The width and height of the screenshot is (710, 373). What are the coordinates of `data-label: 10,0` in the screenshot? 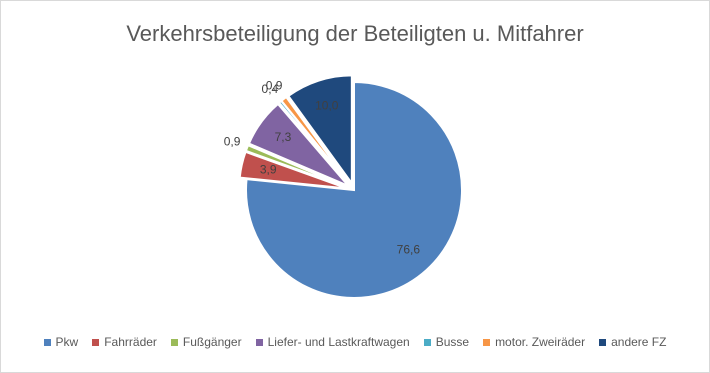 It's located at (327, 105).